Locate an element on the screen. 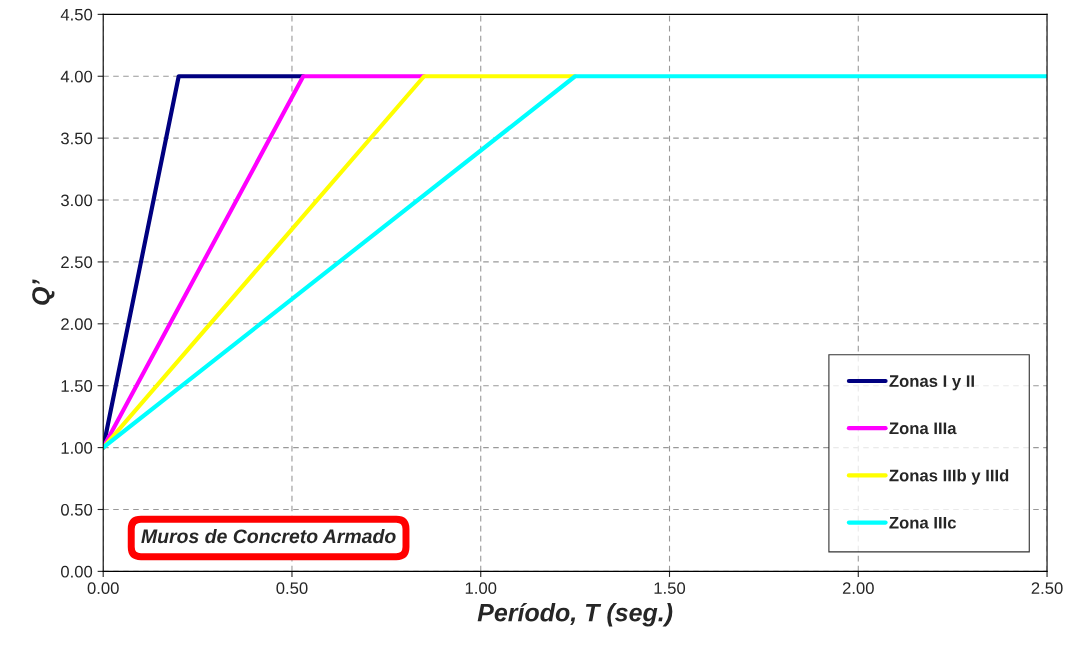 The image size is (1075, 653). y-tick-label: 0.00 is located at coordinates (77, 571).